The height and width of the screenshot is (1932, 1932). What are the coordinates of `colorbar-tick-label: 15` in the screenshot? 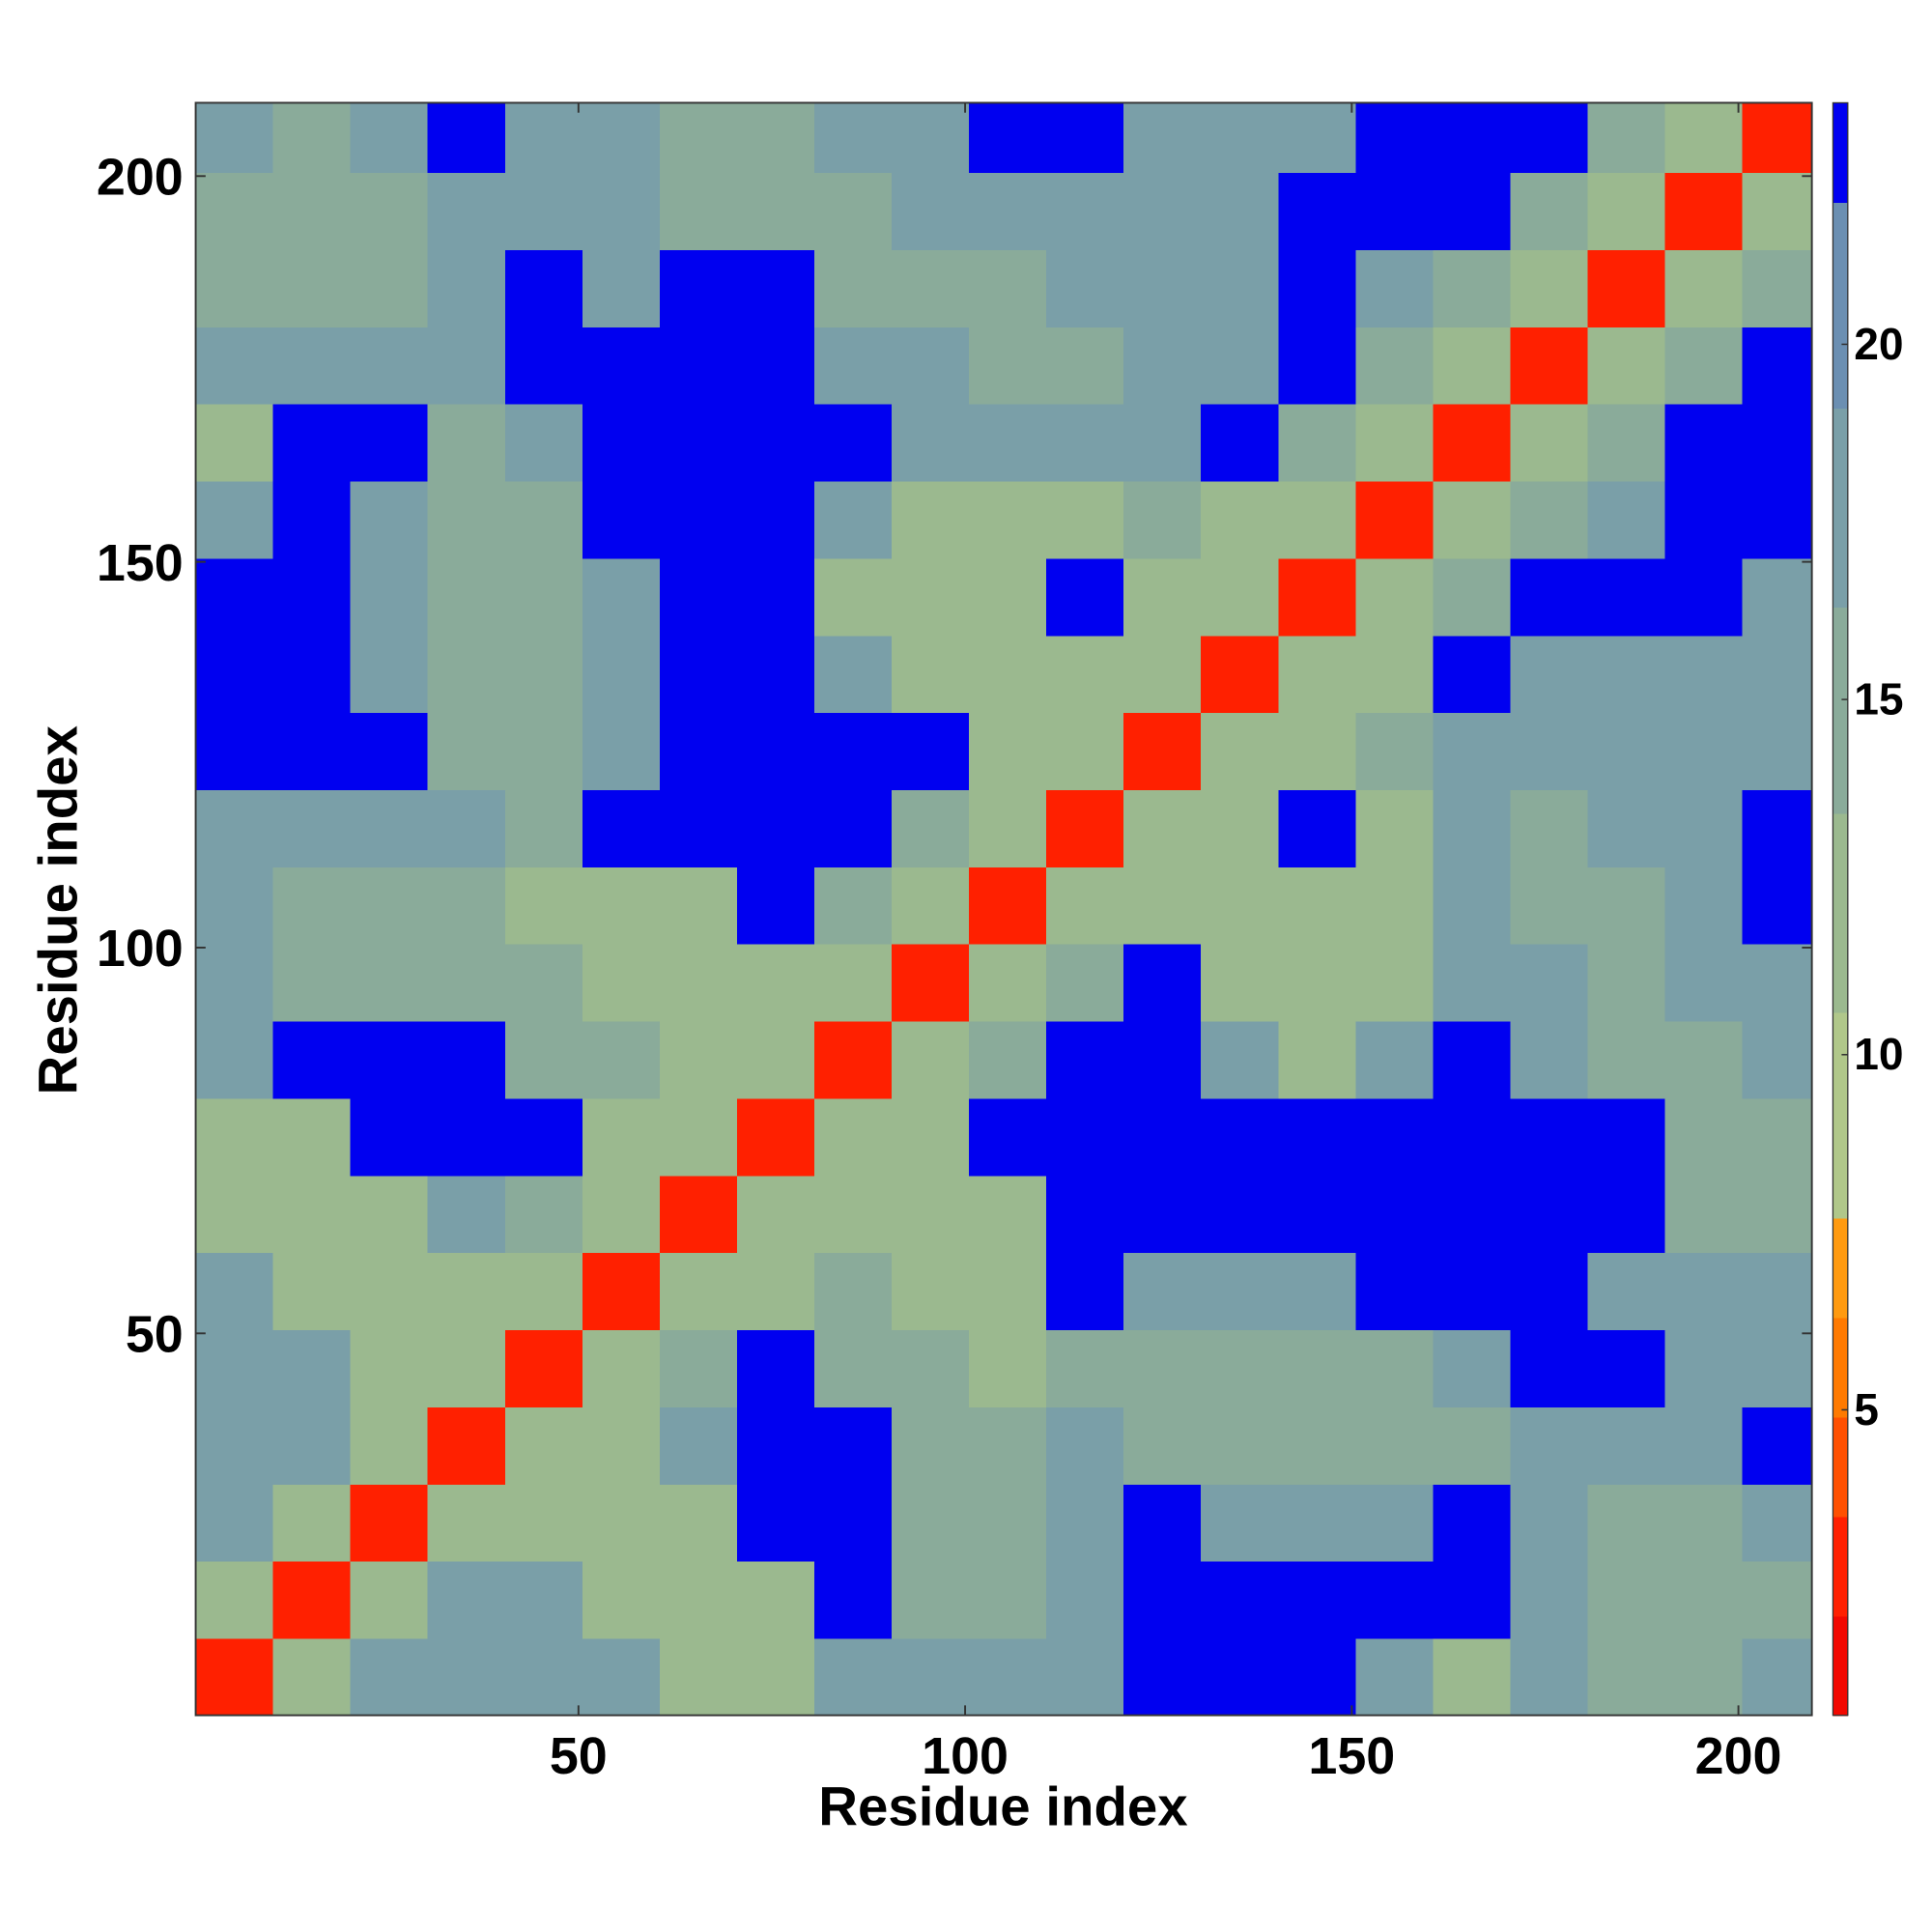 It's located at (1878, 698).